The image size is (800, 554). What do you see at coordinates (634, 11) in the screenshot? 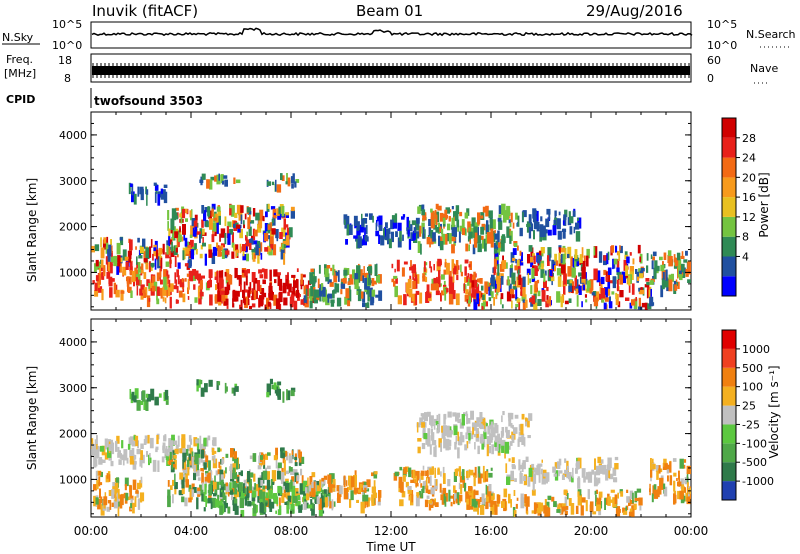
I see `date-title: 29/Aug/2016` at bounding box center [634, 11].